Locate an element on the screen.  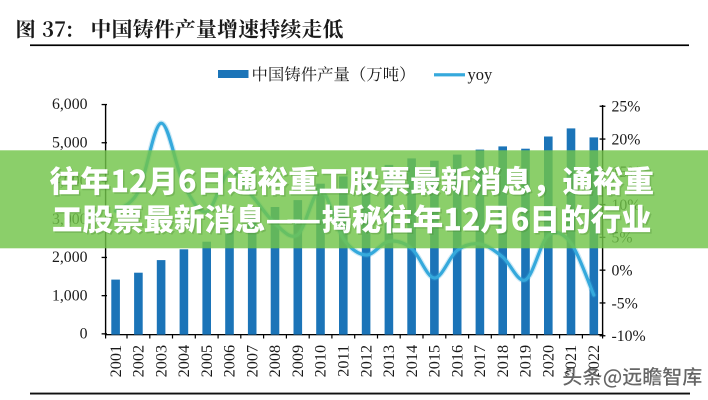
svg-text: 2010 is located at coordinates (320, 361).